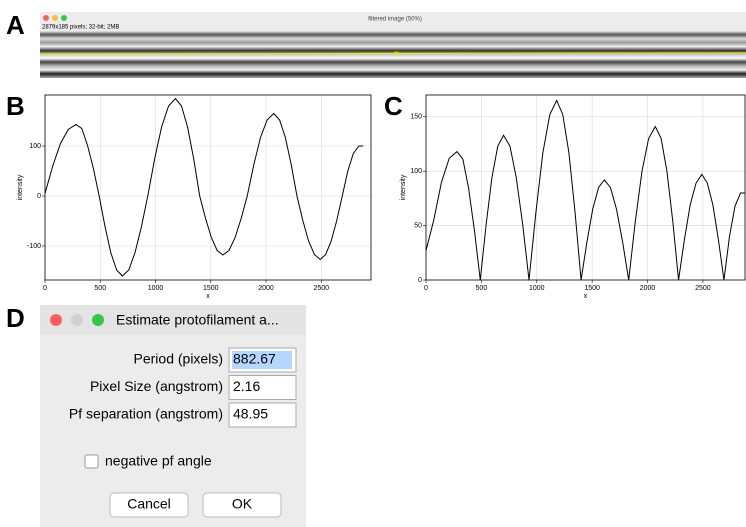  I want to click on panel-label: A, so click(15, 25).